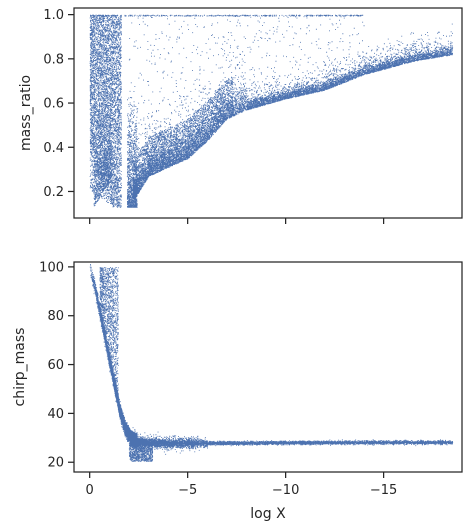 This screenshot has width=471, height=530. I want to click on bottom-ytick-label: 100, so click(51, 267).